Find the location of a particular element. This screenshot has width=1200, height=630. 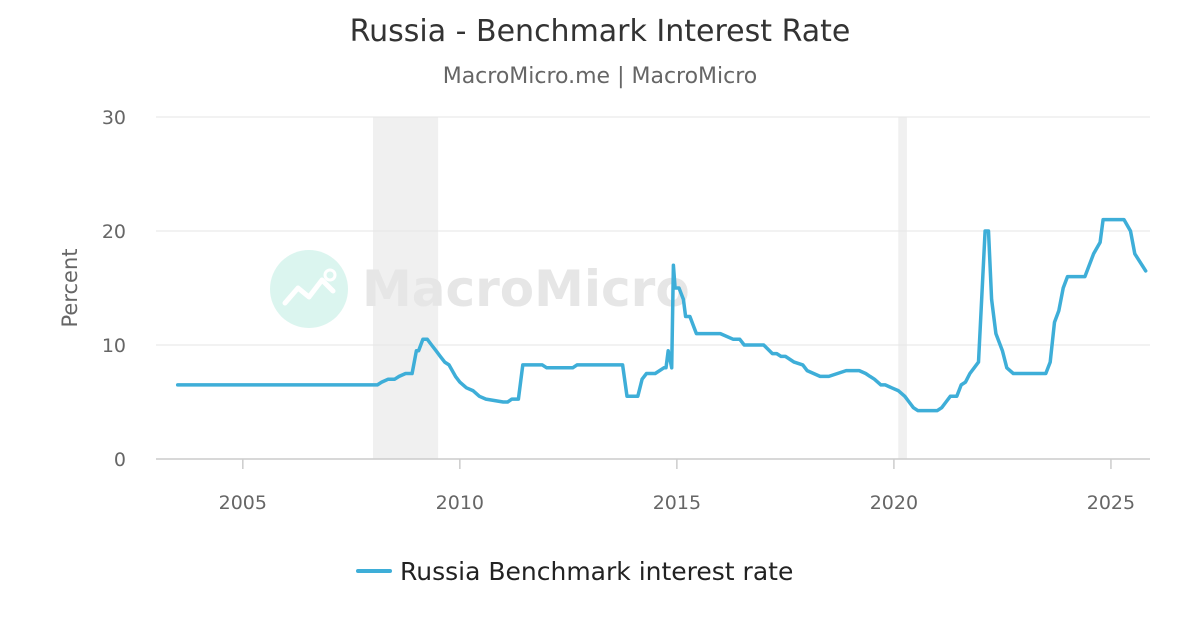

chart-title: Russia - Benchmark Interest Rate is located at coordinates (600, 31).